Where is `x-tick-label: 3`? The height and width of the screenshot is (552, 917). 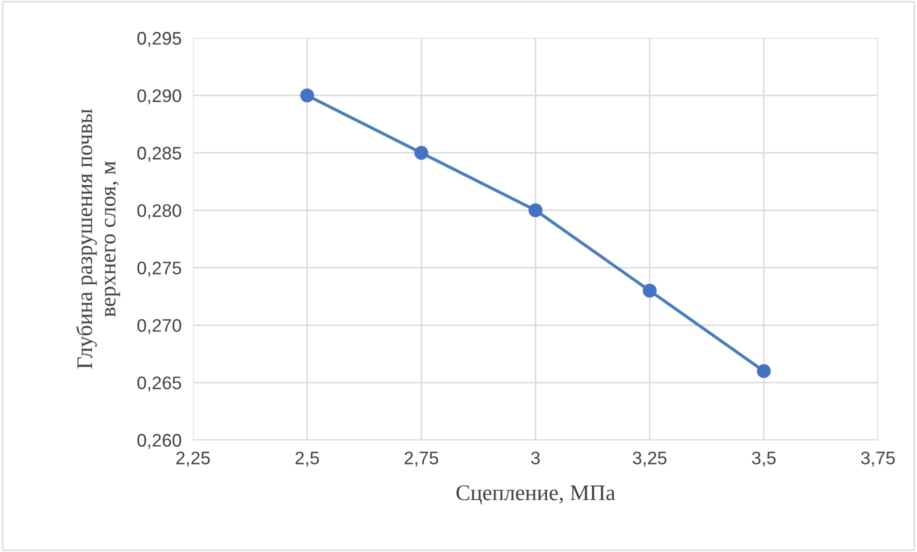 x-tick-label: 3 is located at coordinates (535, 458).